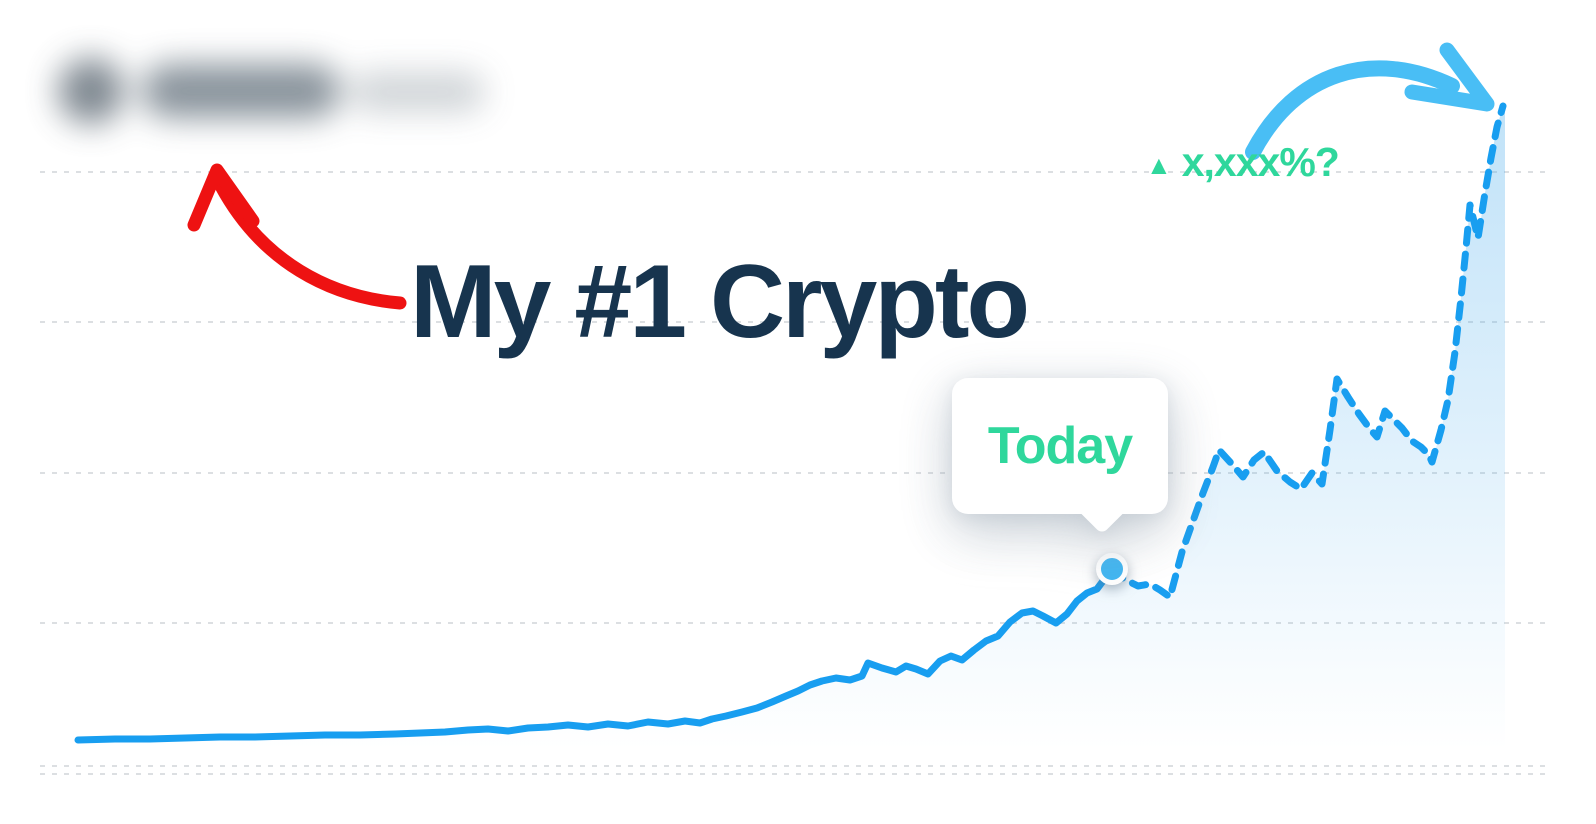  I want to click on blurred-logo, so click(263, 95).